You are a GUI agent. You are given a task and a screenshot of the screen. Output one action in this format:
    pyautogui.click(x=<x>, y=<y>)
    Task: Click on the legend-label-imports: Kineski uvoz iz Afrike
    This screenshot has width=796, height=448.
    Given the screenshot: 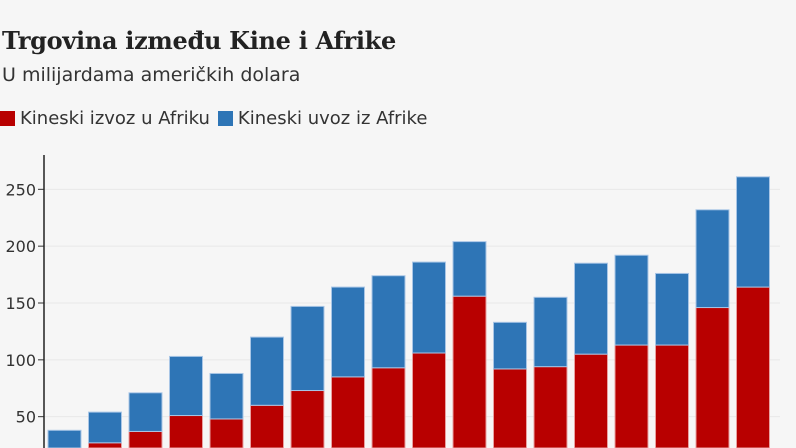 What is the action you would take?
    pyautogui.click(x=332, y=118)
    